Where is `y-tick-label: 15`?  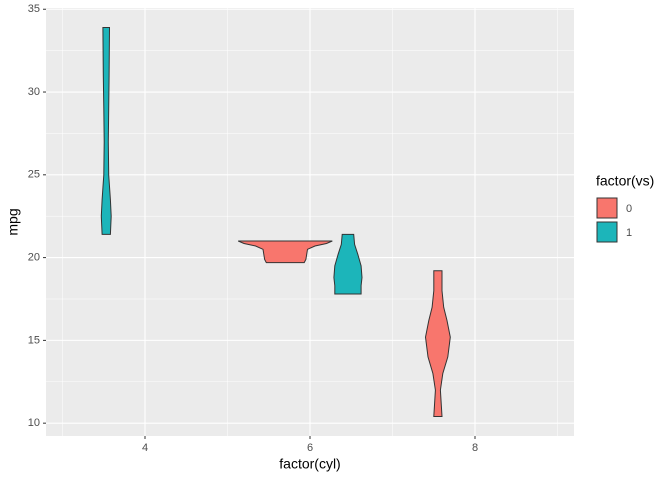 y-tick-label: 15 is located at coordinates (34, 340).